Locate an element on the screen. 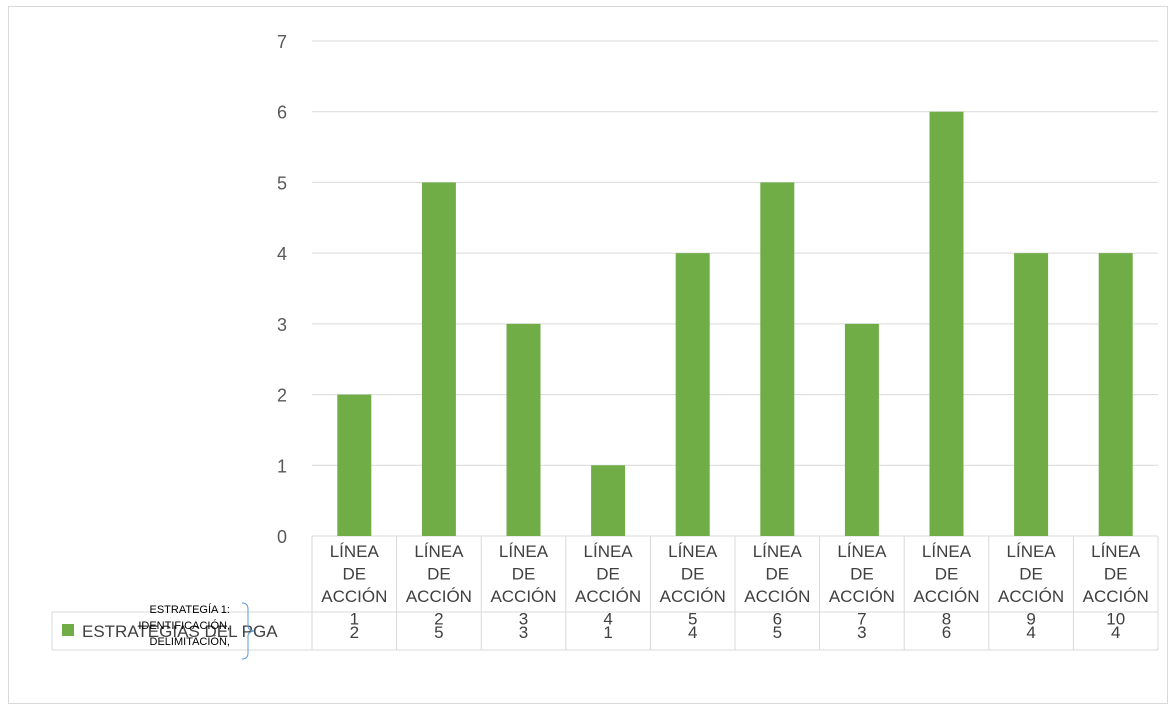 The width and height of the screenshot is (1173, 705). y-tick-label: 2 is located at coordinates (282, 396).